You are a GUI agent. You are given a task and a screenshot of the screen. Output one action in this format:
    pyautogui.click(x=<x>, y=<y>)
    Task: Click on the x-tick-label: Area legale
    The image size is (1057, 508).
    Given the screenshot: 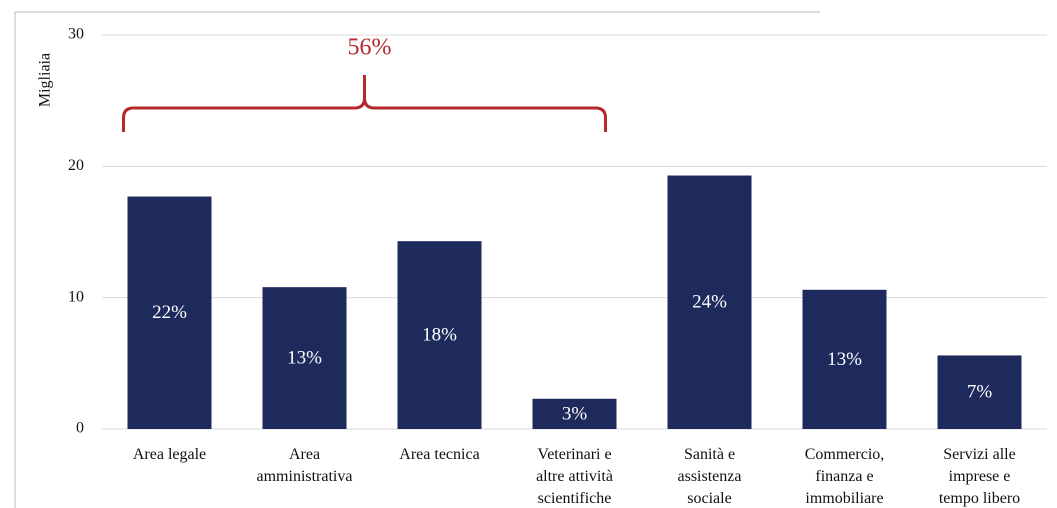 What is the action you would take?
    pyautogui.click(x=169, y=454)
    